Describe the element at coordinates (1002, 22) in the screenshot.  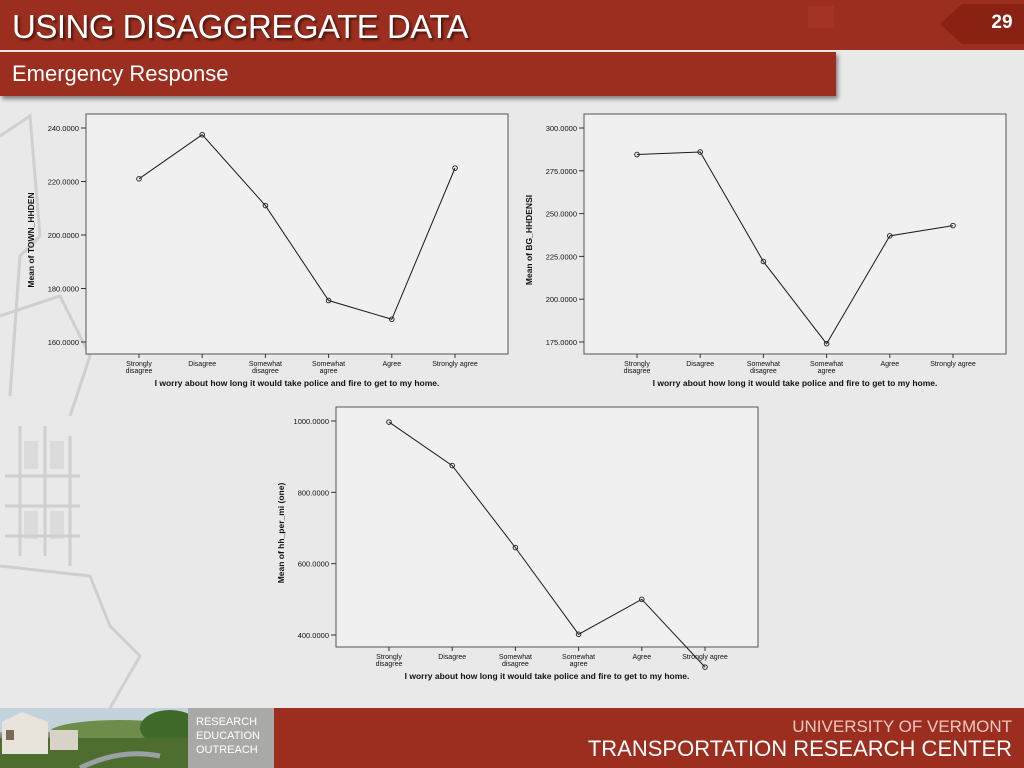
I see `page-number: 29` at that location.